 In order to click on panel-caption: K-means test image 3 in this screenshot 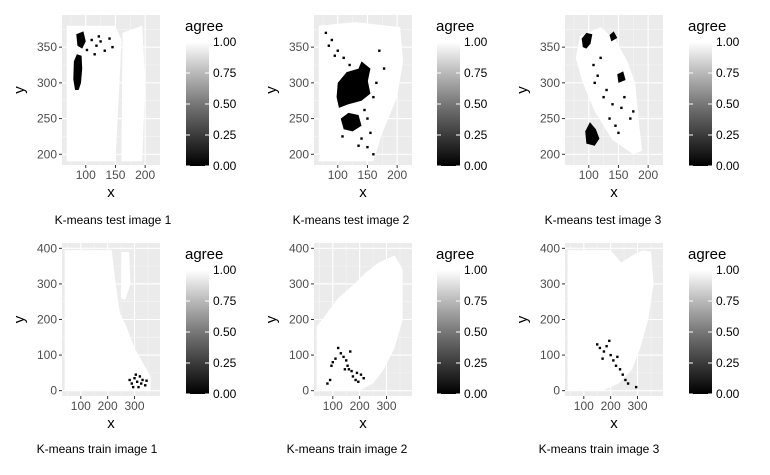, I will do `click(603, 220)`.